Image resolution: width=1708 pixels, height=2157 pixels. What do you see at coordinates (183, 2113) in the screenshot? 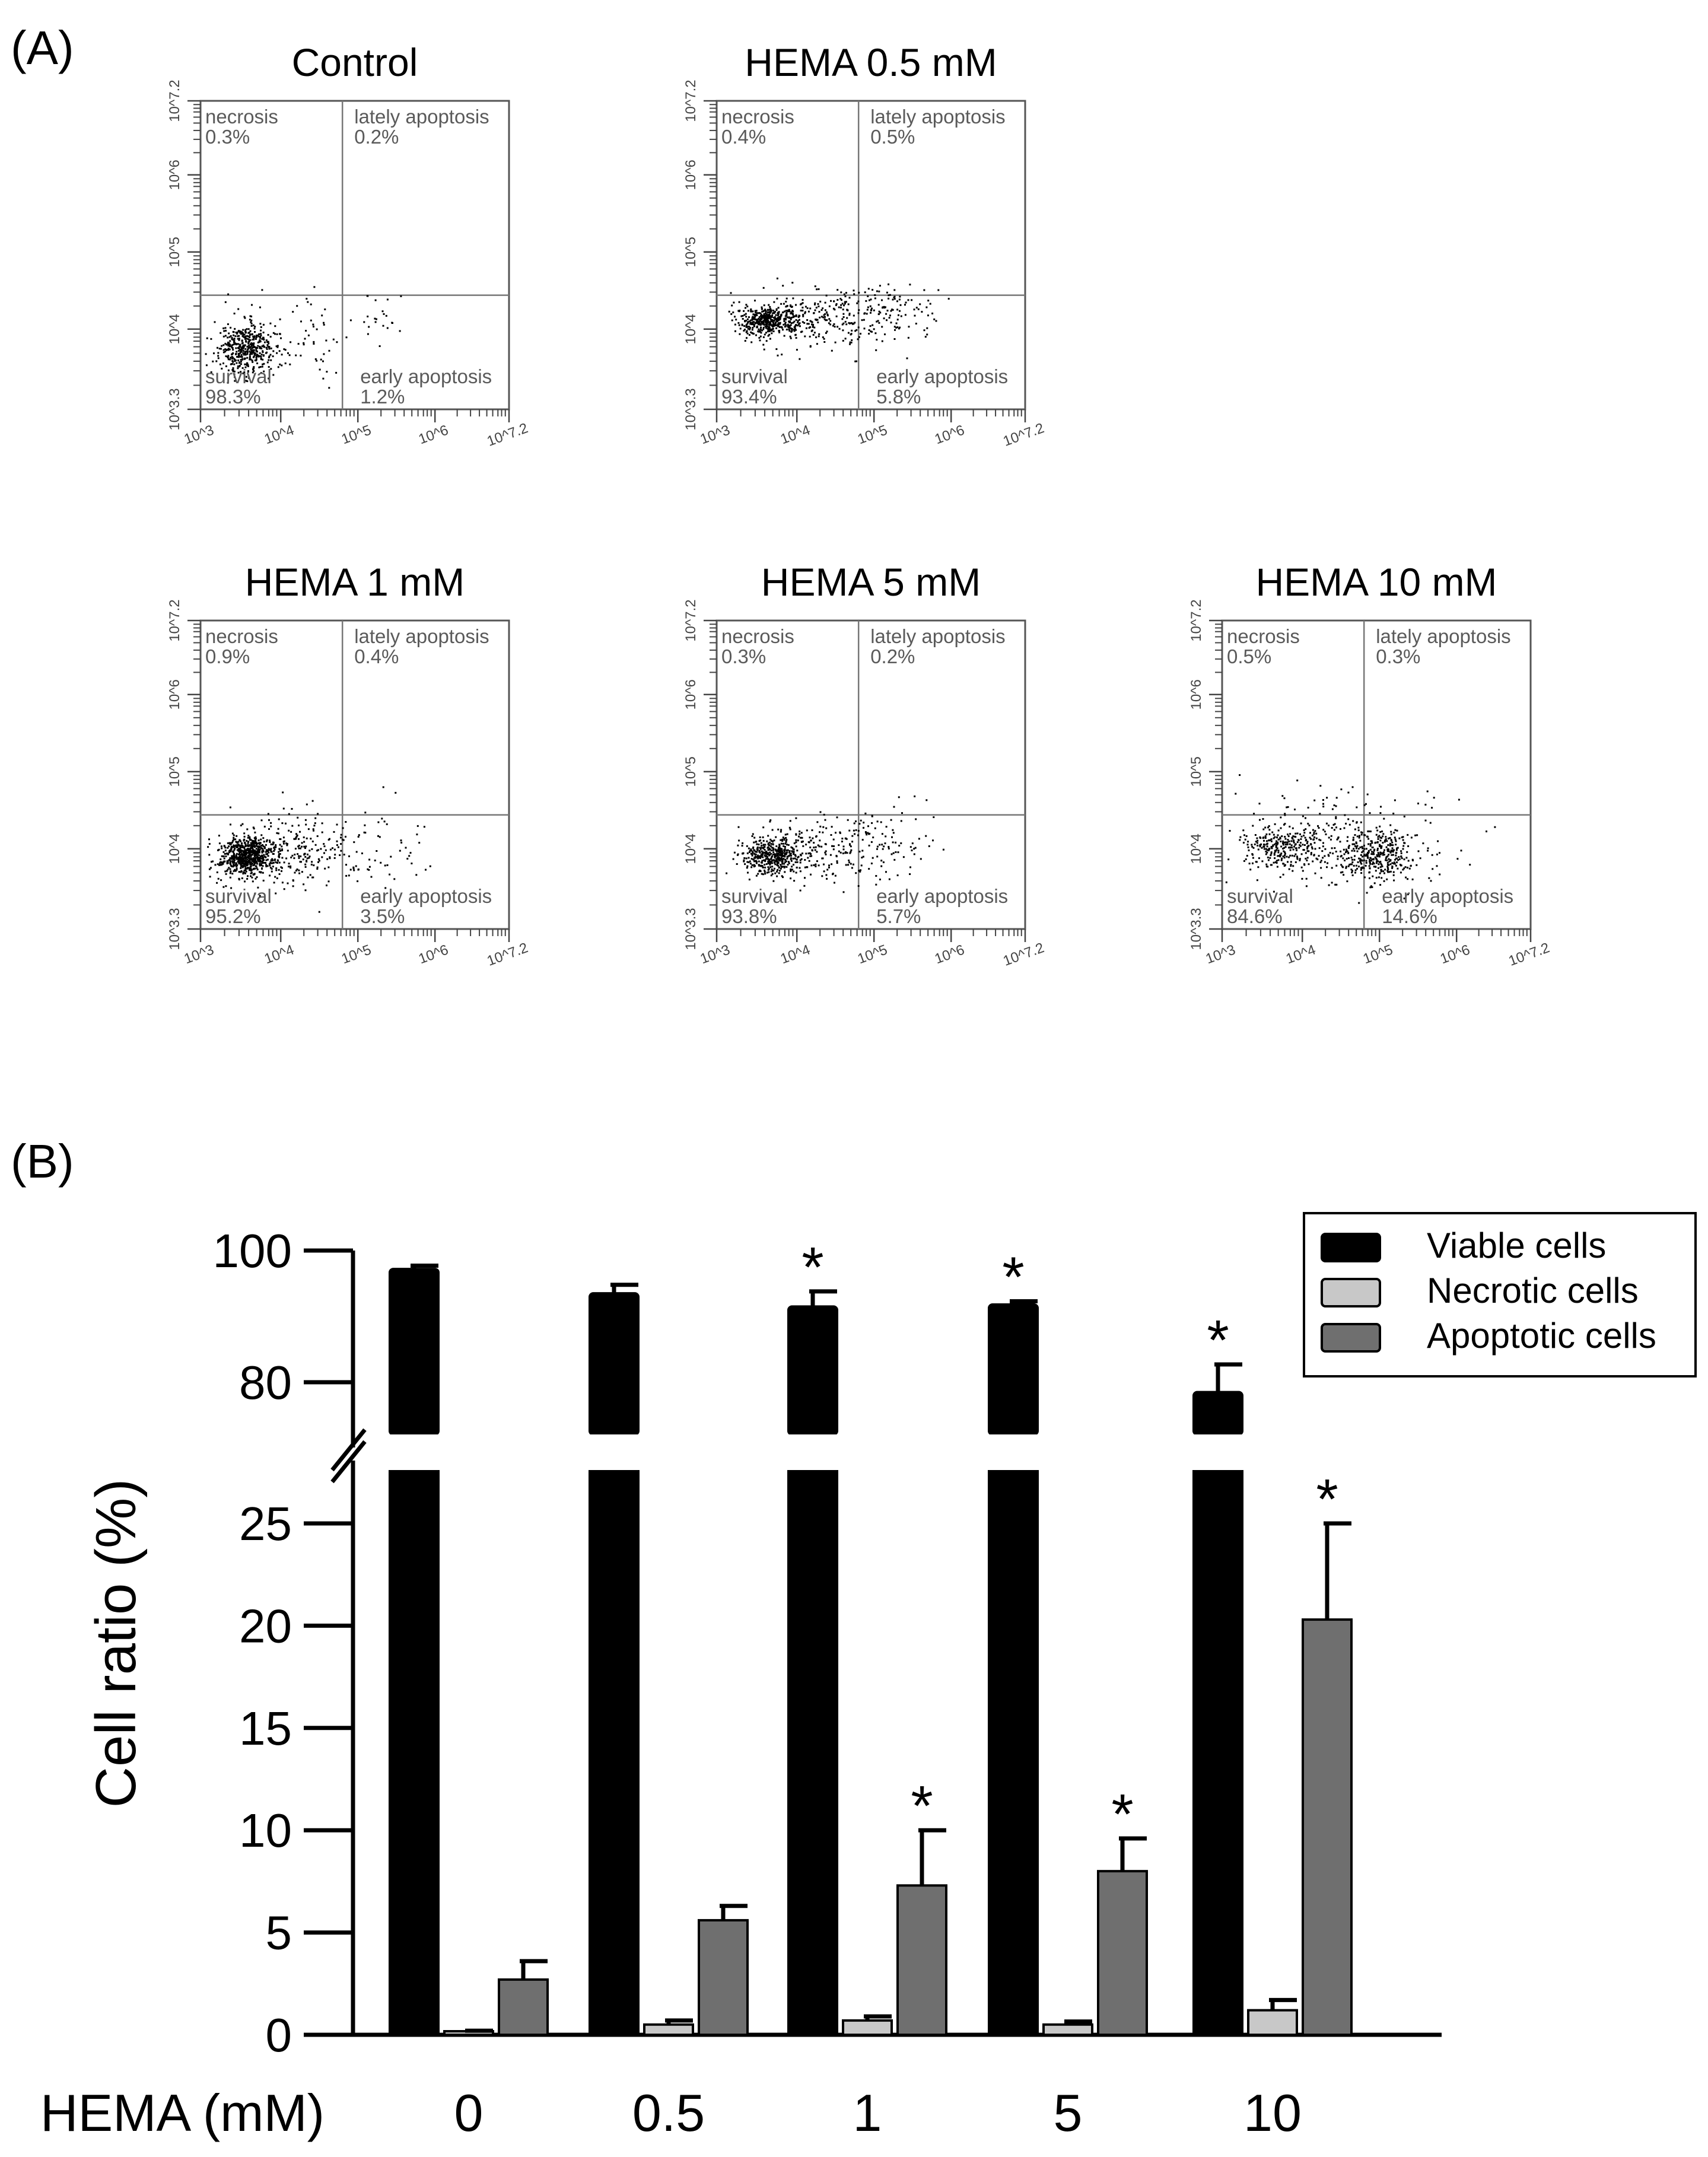
I see `x-axis-label: HEMA (mM)` at bounding box center [183, 2113].